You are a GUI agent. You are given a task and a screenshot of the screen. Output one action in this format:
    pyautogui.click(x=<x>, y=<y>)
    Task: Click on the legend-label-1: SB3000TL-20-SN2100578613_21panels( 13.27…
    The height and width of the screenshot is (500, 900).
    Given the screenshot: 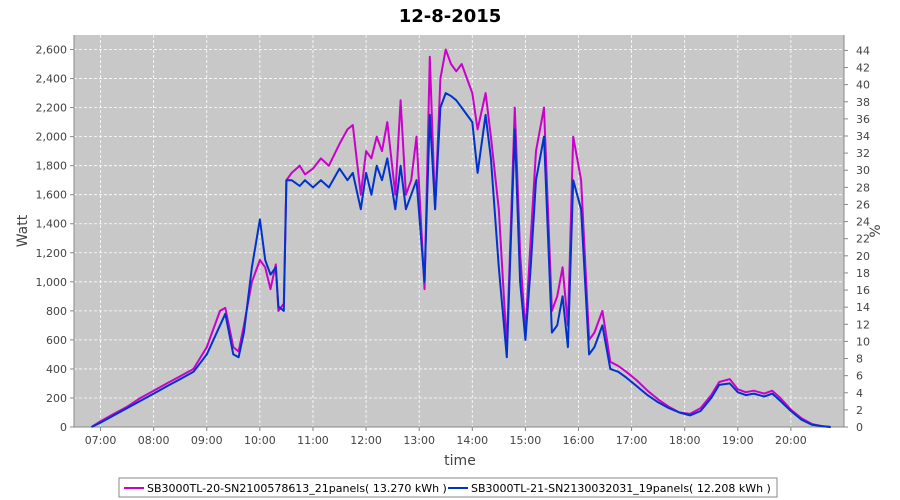 What is the action you would take?
    pyautogui.click(x=297, y=488)
    